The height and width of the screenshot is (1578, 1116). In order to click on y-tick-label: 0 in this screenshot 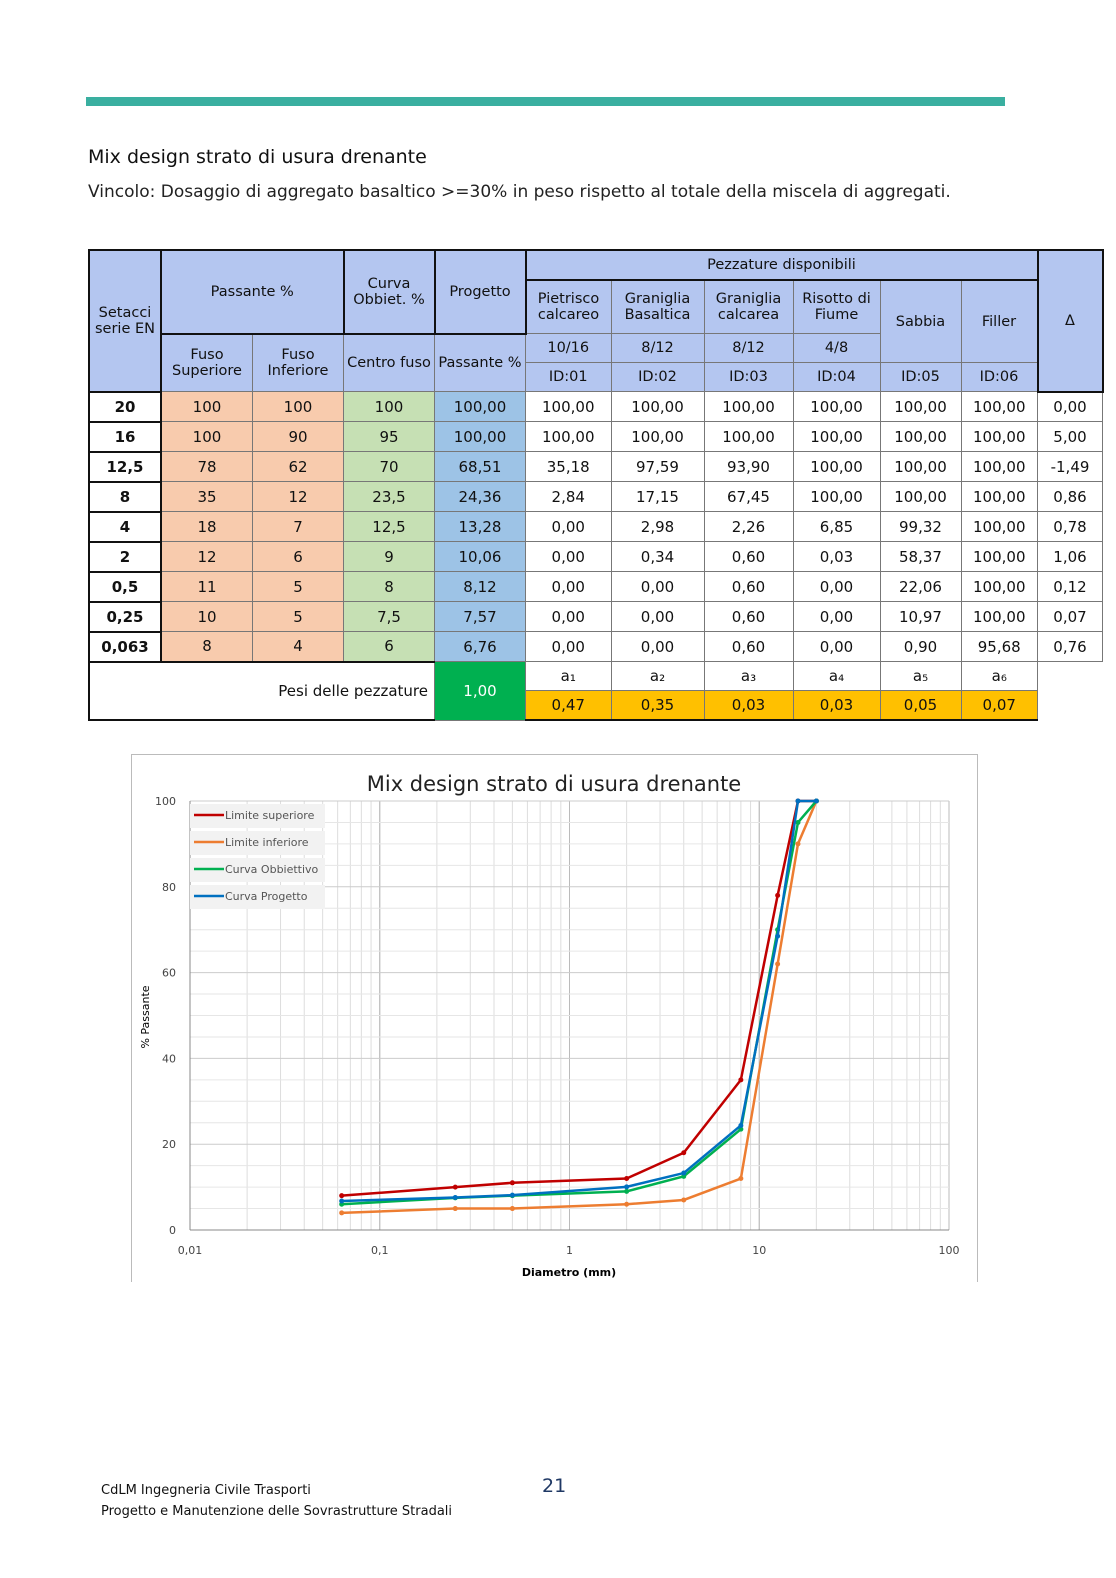, I will do `click(172, 1230)`.